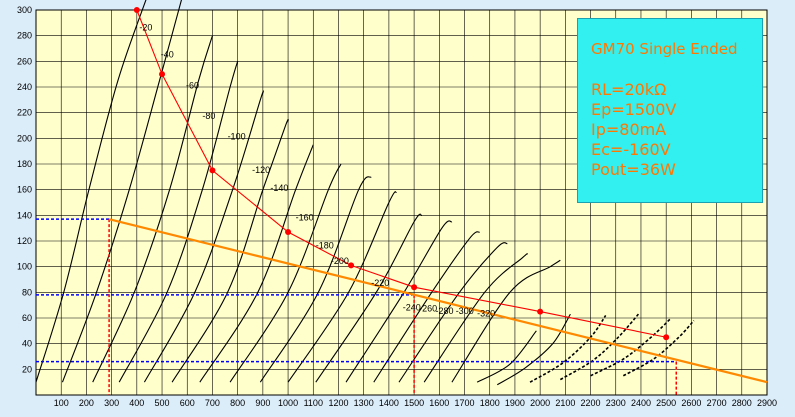 This screenshot has width=795, height=417. Describe the element at coordinates (439, 403) in the screenshot. I see `x-tick-label: 1600` at that location.